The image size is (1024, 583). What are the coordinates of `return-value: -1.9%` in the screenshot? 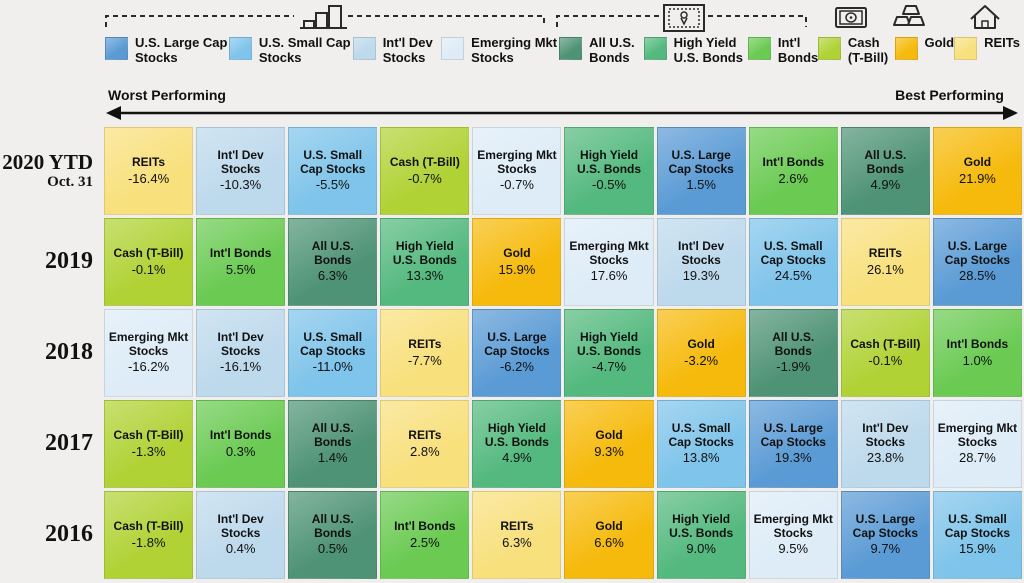 It's located at (793, 367).